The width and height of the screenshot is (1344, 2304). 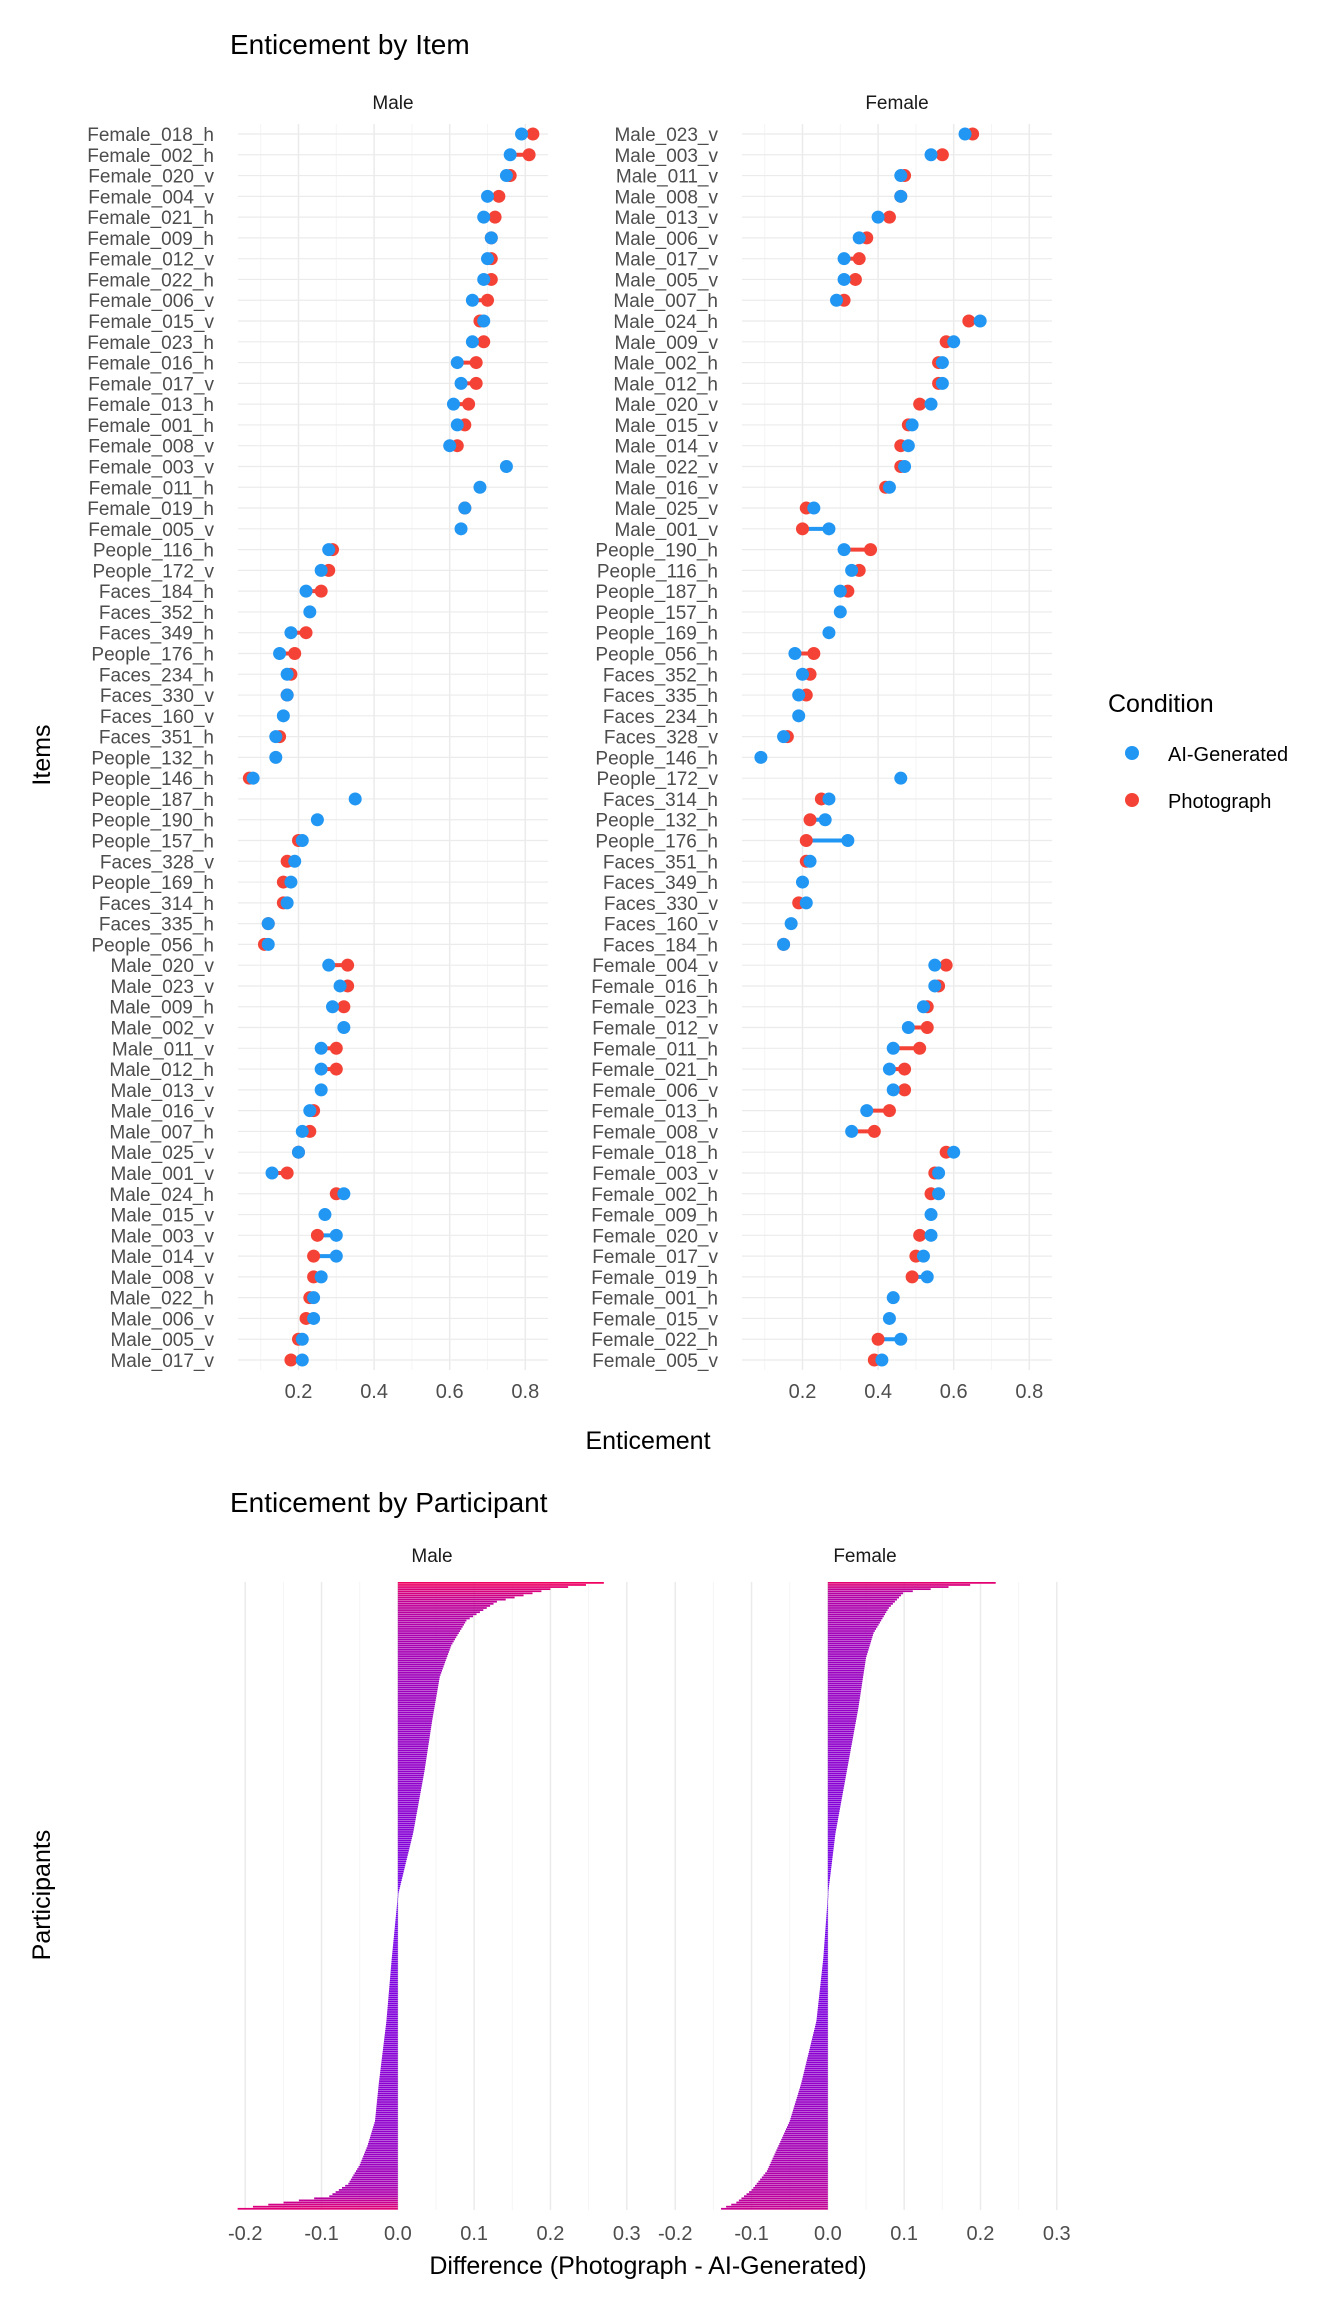 What do you see at coordinates (162, 1278) in the screenshot?
I see `item-label: Male_008_v` at bounding box center [162, 1278].